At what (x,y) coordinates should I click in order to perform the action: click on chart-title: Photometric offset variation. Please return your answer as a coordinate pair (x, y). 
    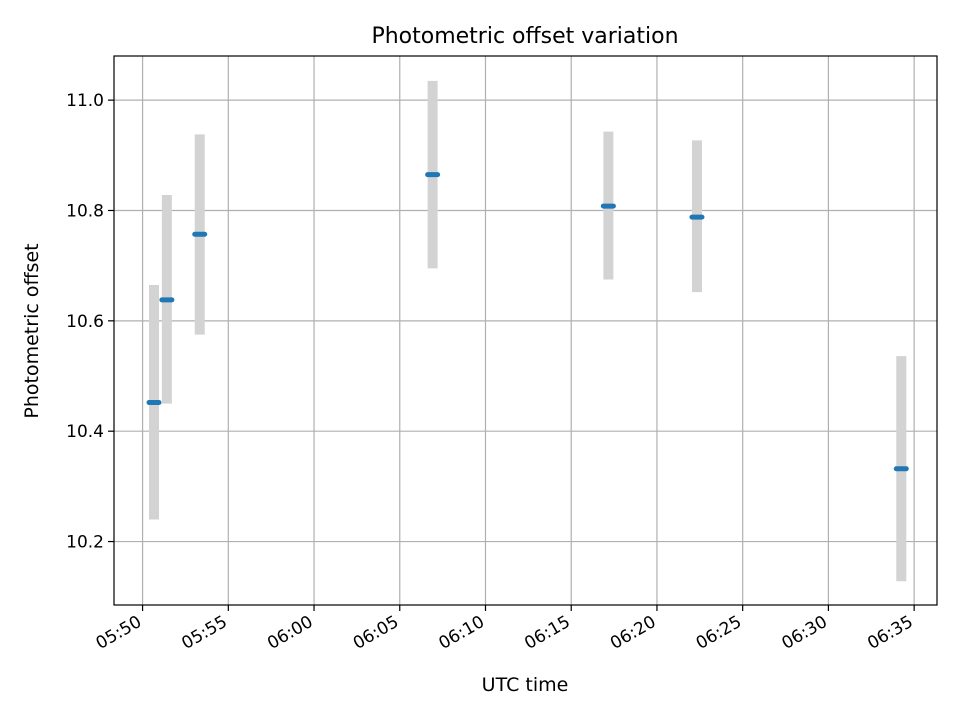
    Looking at the image, I should click on (524, 36).